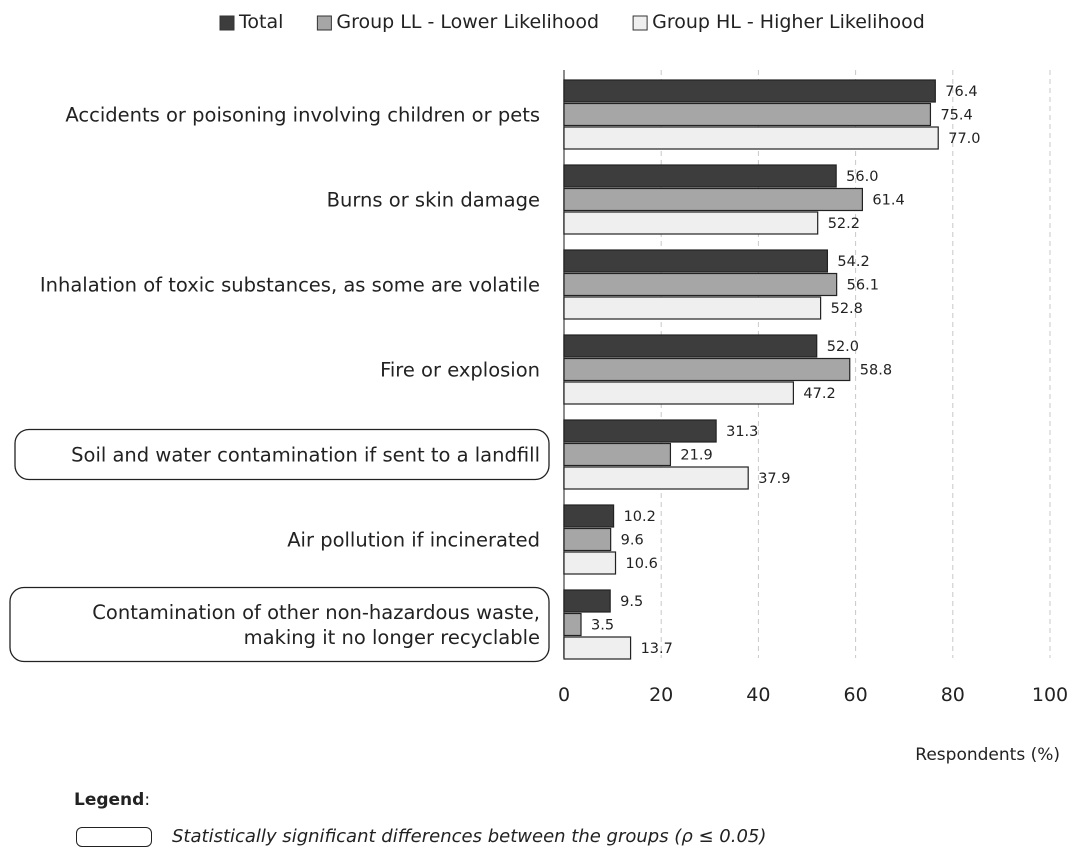 The image size is (1067, 853). Describe the element at coordinates (114, 837) in the screenshot. I see `significance-outline-swatch` at that location.